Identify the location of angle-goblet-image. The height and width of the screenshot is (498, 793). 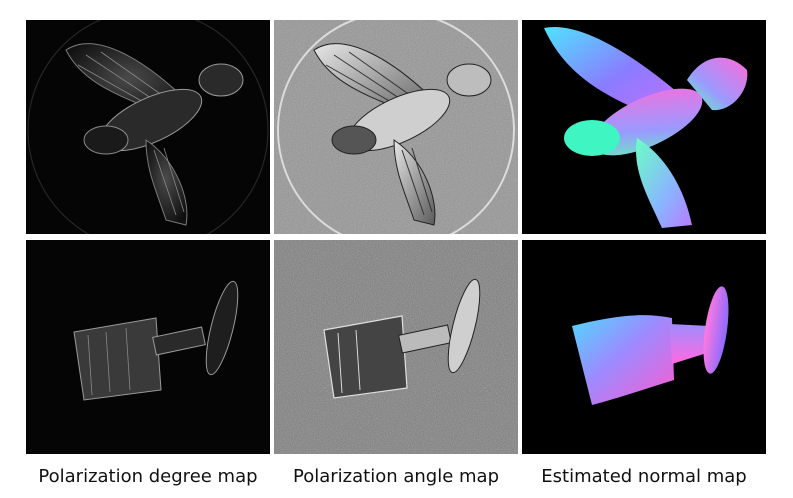
(396, 347).